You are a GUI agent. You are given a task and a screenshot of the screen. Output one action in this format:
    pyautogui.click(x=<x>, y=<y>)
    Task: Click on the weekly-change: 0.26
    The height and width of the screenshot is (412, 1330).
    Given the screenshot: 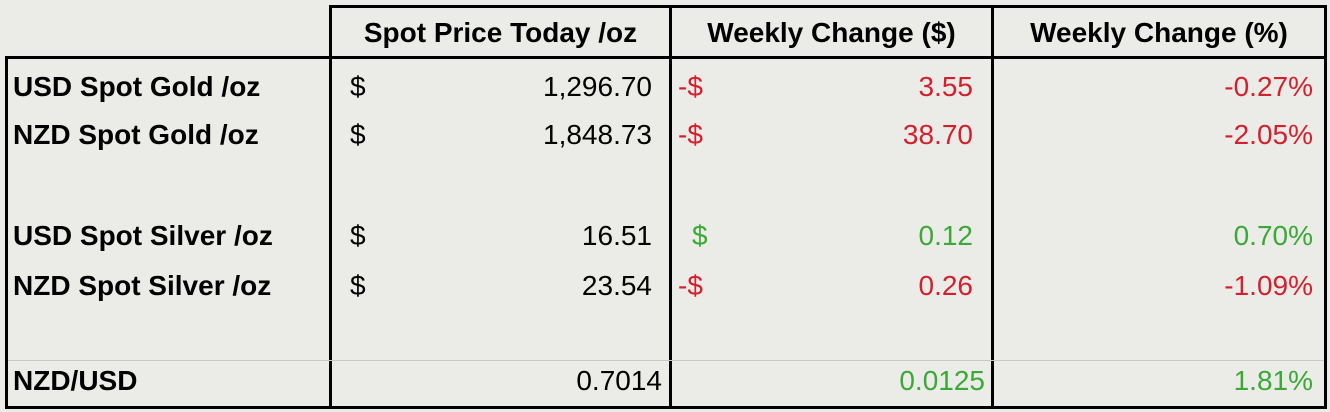 What is the action you would take?
    pyautogui.click(x=946, y=285)
    